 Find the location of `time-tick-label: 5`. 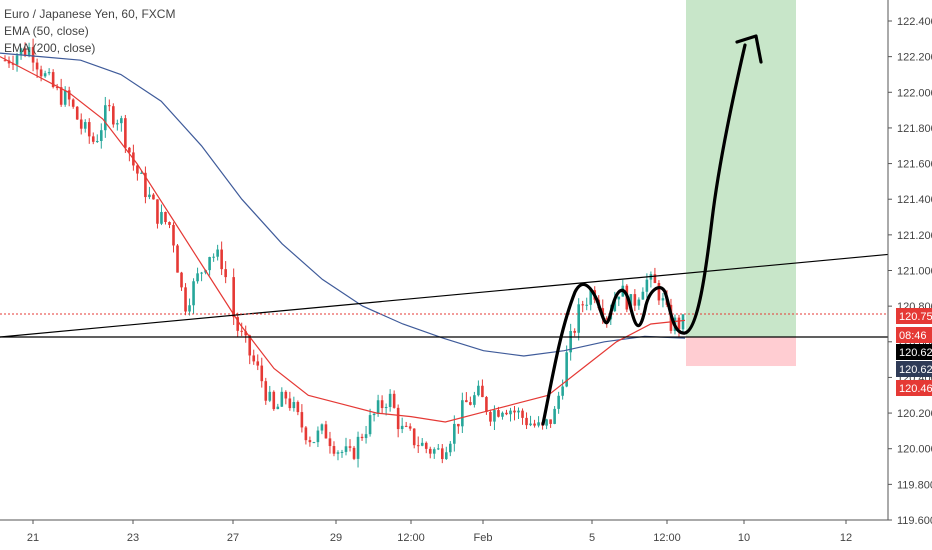

time-tick-label: 5 is located at coordinates (592, 538).